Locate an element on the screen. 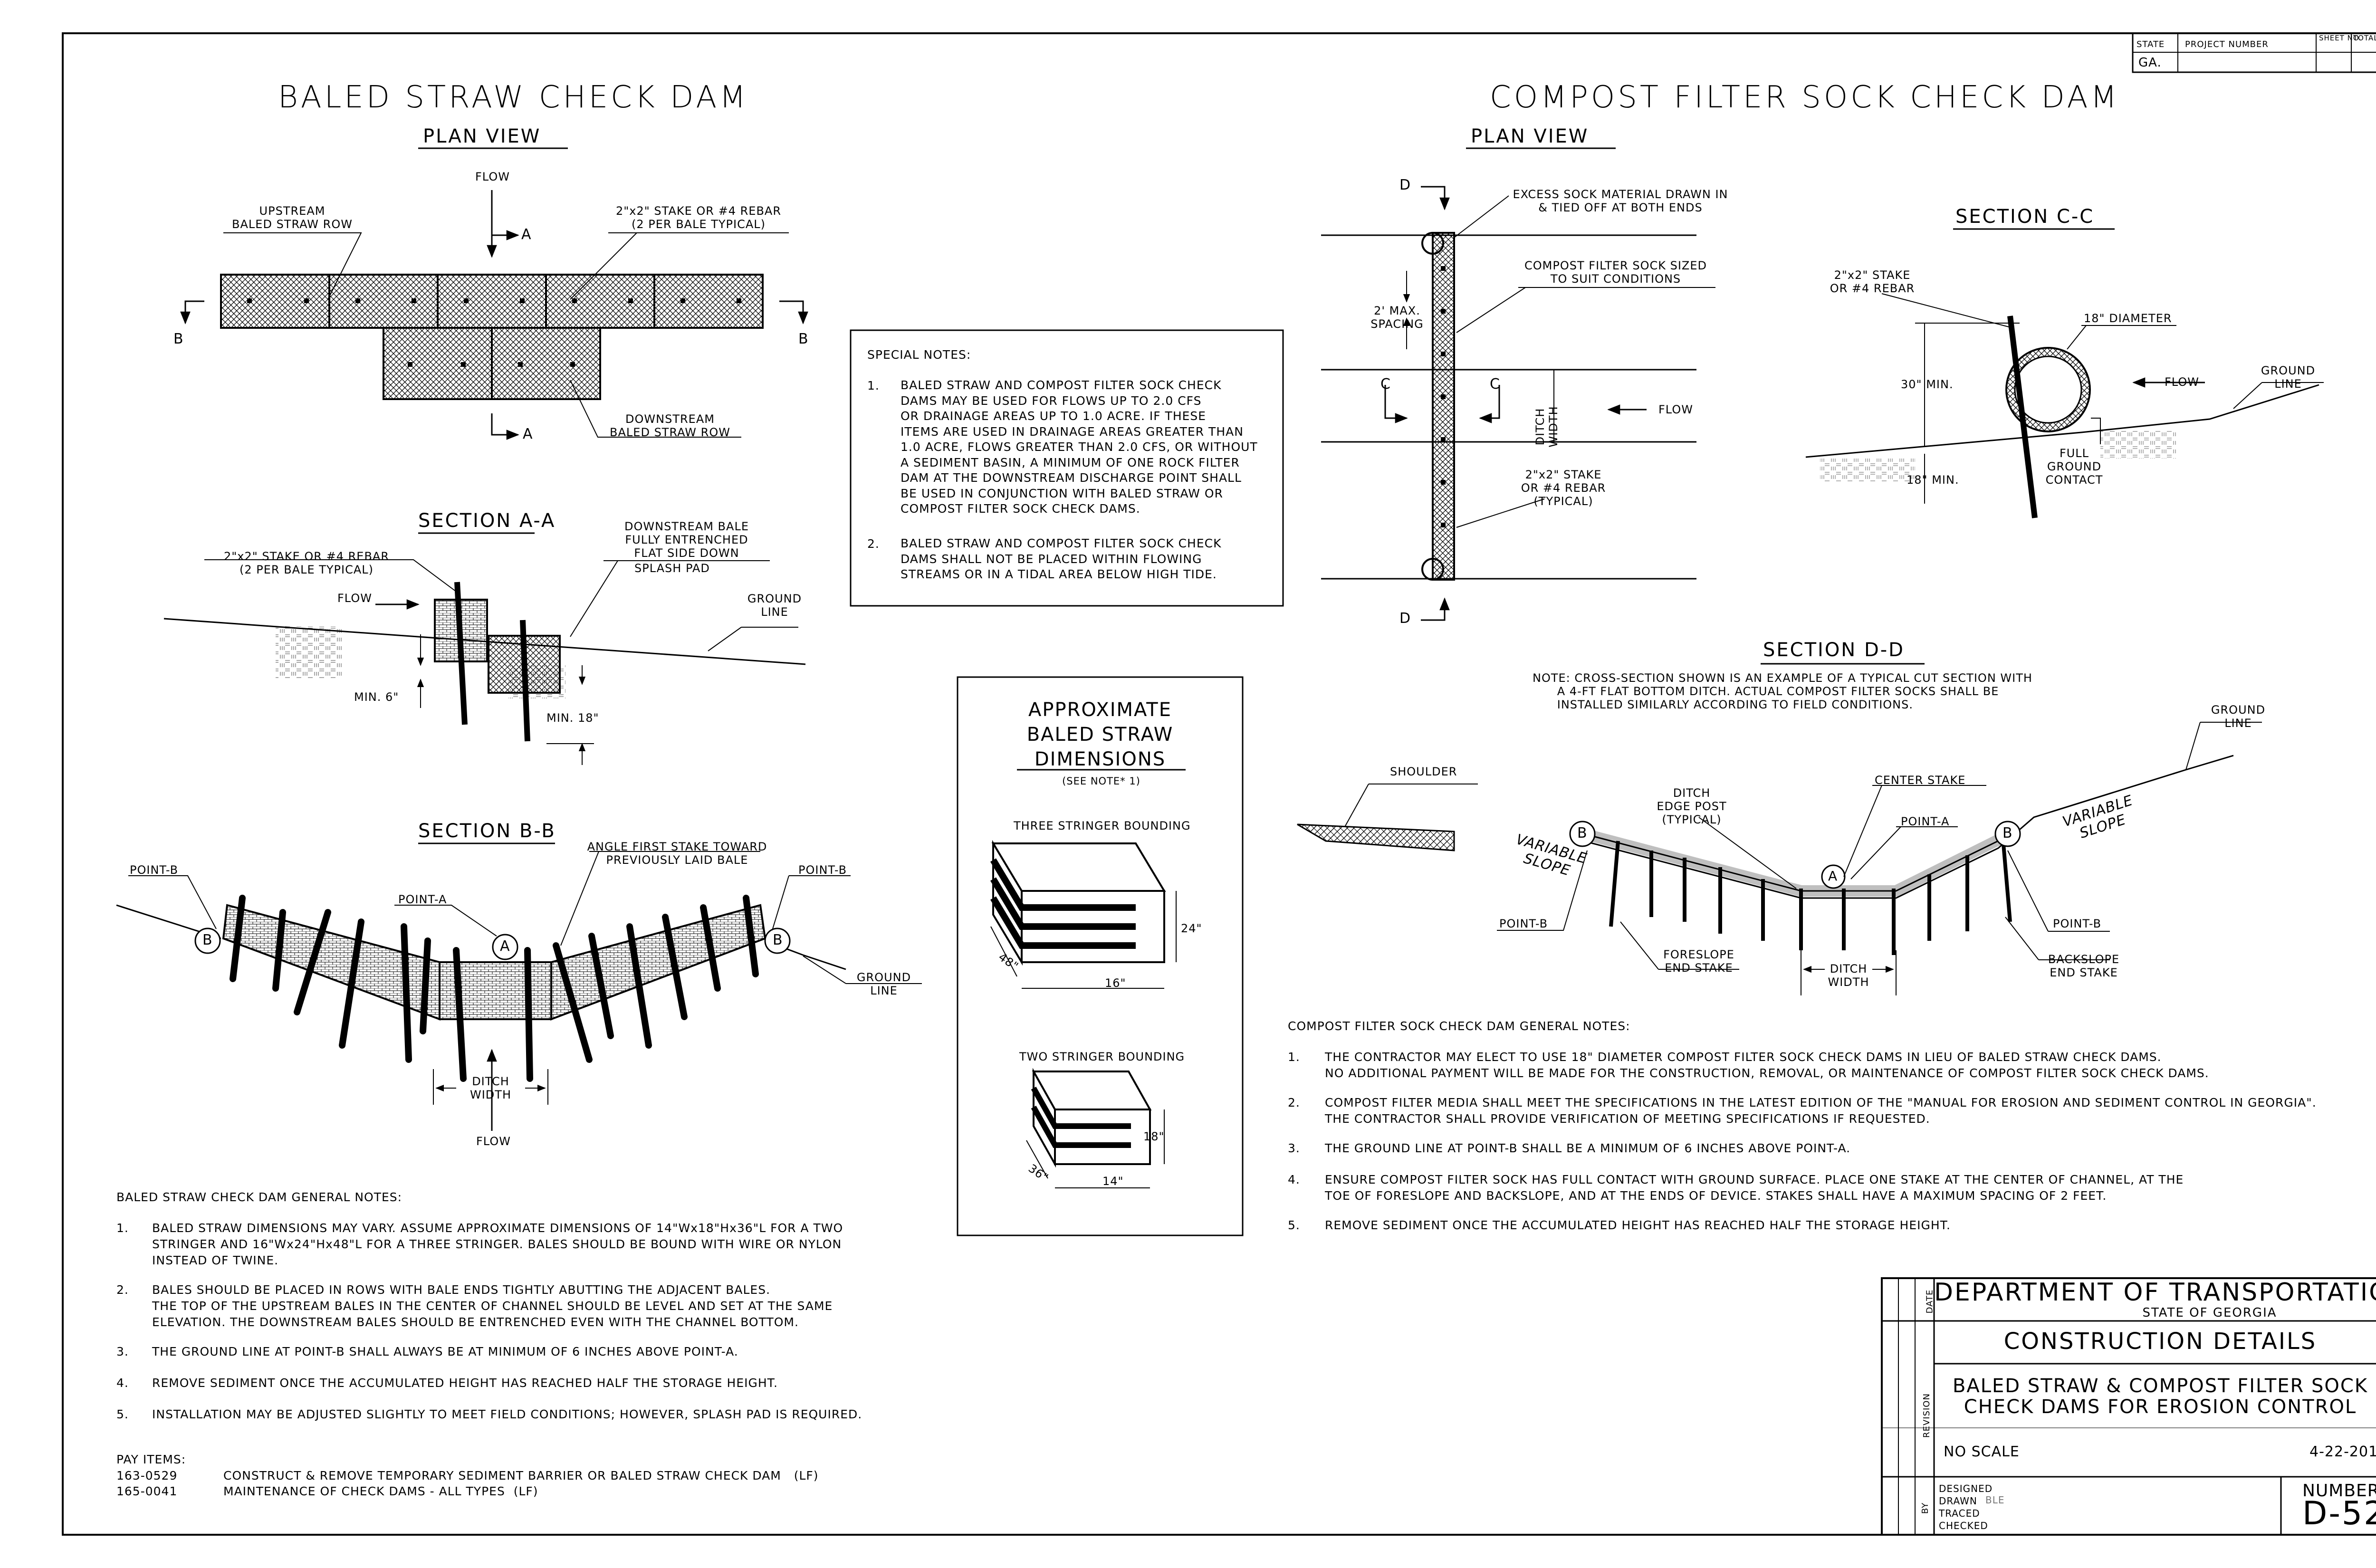 This screenshot has height=1568, width=2376. bb-mark-a: A is located at coordinates (505, 947).